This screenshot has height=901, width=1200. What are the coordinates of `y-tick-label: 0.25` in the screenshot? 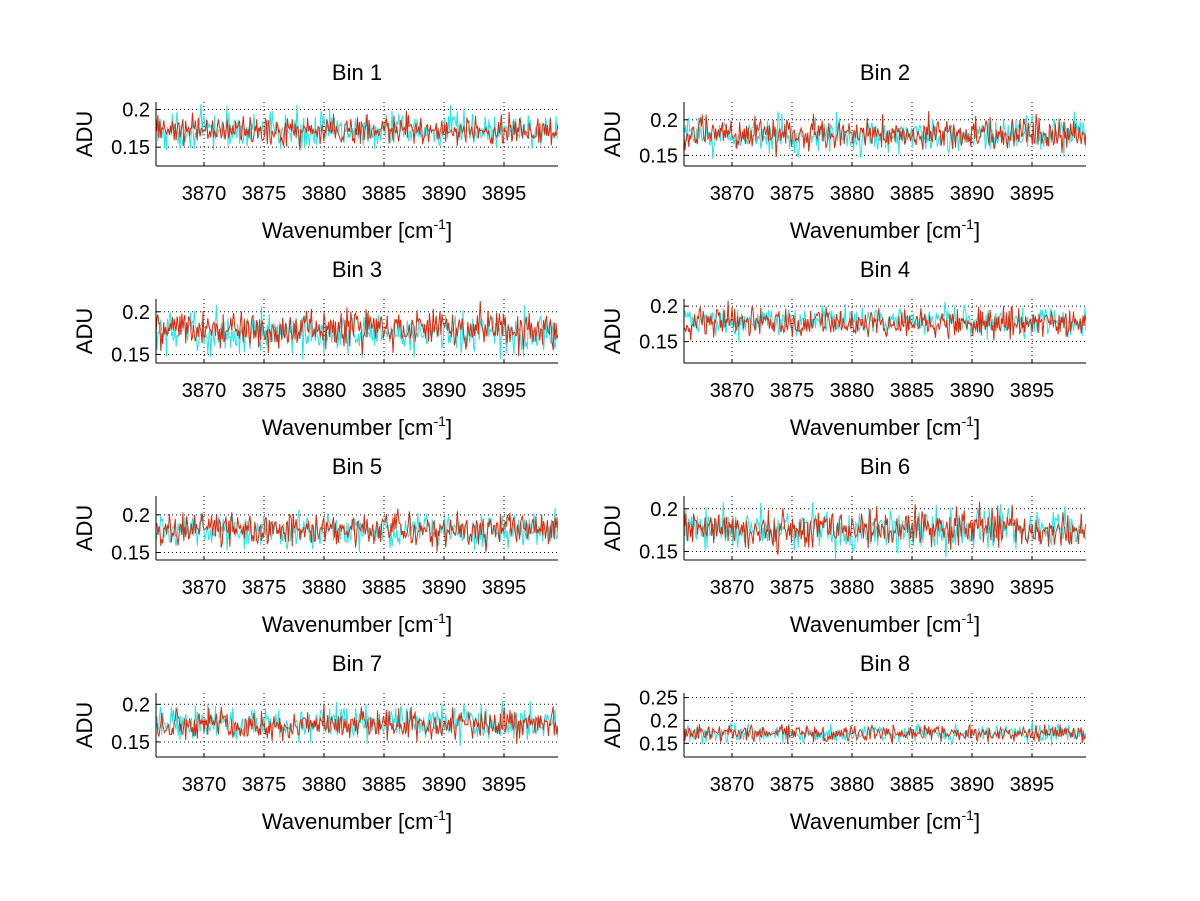 It's located at (658, 699).